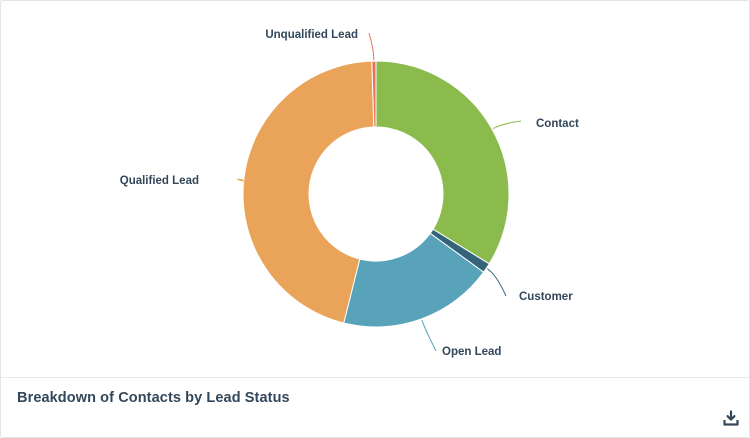  I want to click on connector-qualified-lead, so click(241, 180).